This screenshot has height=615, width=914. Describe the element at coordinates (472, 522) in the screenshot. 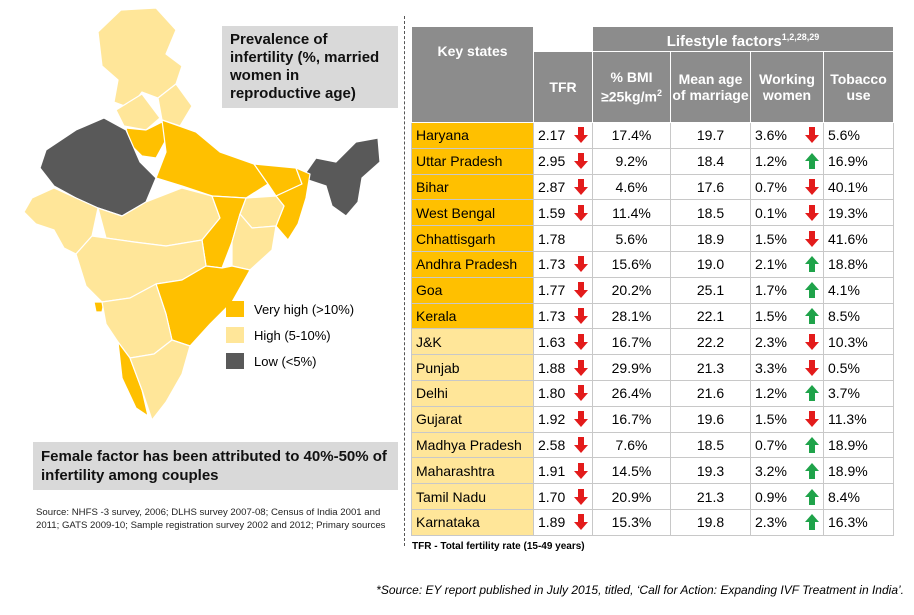

I see `cell-state: Karnataka` at that location.